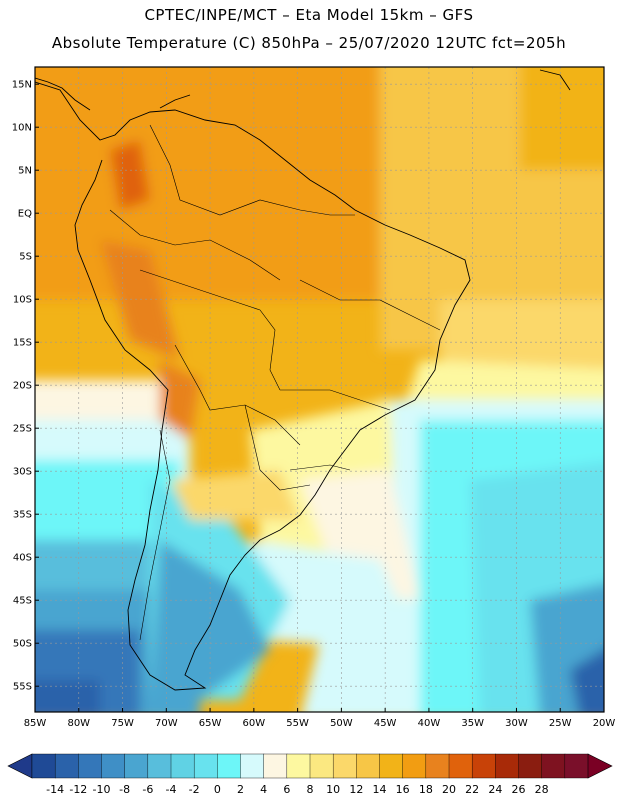  Describe the element at coordinates (20, 766) in the screenshot. I see `colorbar-min-arrow` at that location.